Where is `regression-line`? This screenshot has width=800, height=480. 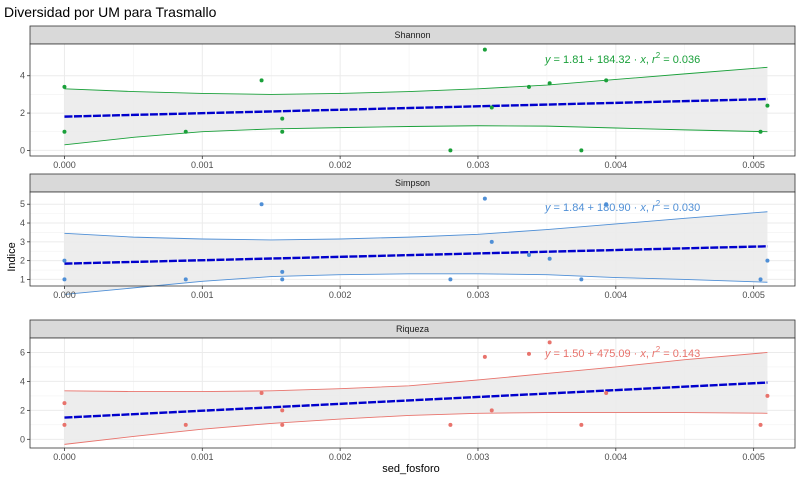
regression-line is located at coordinates (416, 400).